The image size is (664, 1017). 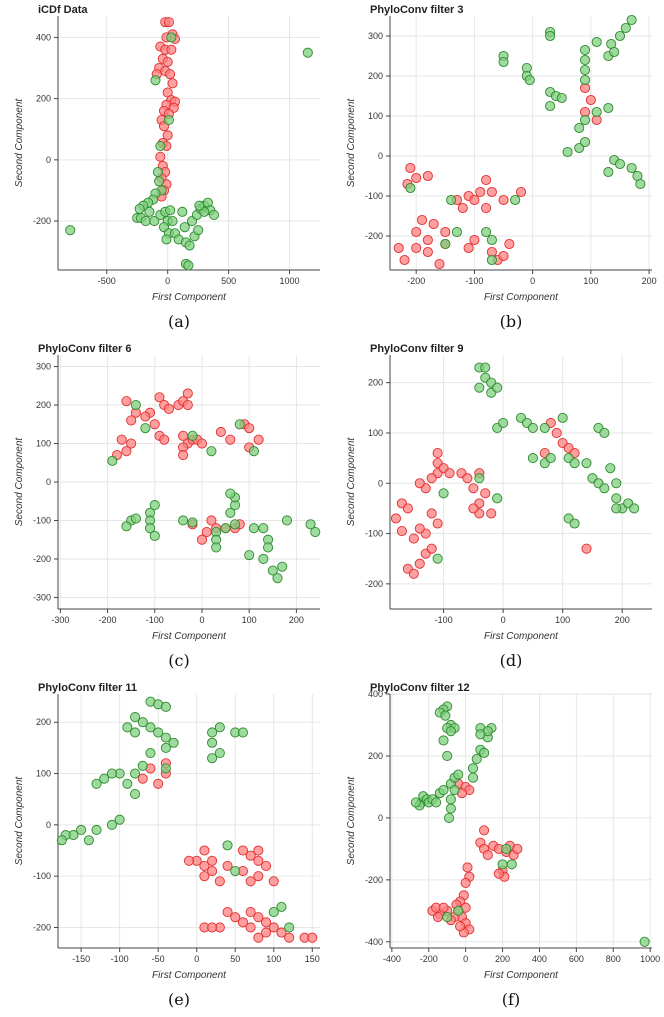 What do you see at coordinates (511, 660) in the screenshot?
I see `subfigure-caption: (d)` at bounding box center [511, 660].